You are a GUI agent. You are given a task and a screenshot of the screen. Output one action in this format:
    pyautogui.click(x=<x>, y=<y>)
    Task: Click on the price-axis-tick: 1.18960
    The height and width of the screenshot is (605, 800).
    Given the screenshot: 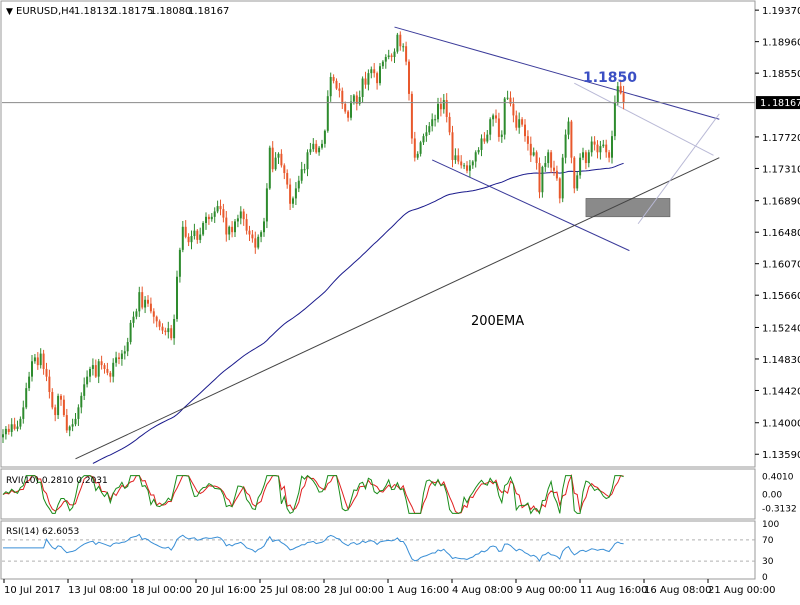 What is the action you would take?
    pyautogui.click(x=781, y=43)
    